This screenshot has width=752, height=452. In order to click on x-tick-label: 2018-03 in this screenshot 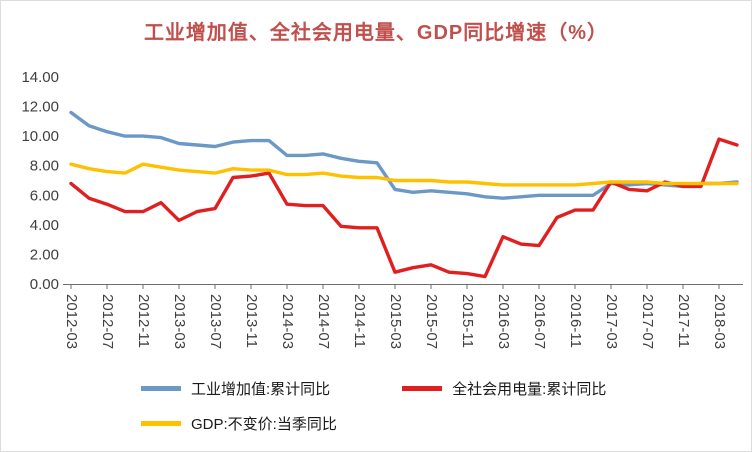, I will do `click(719, 321)`.